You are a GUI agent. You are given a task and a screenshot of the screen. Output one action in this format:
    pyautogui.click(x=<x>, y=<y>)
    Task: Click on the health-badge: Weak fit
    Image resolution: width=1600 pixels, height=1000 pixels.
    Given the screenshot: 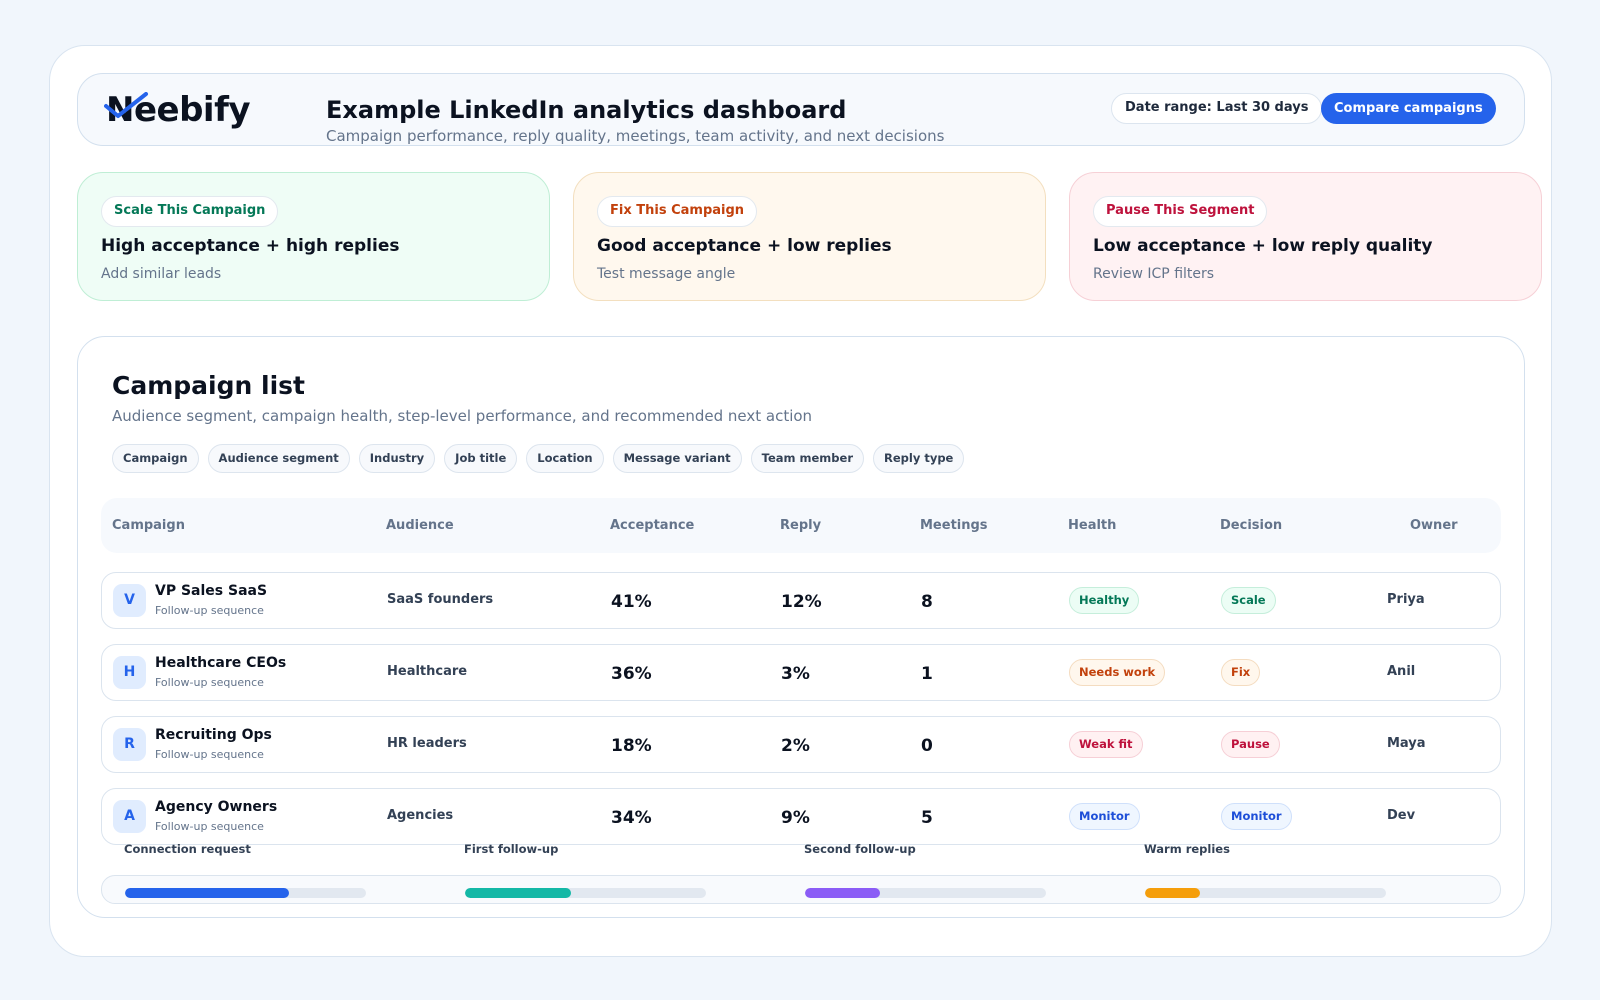 What is the action you would take?
    pyautogui.click(x=1106, y=744)
    